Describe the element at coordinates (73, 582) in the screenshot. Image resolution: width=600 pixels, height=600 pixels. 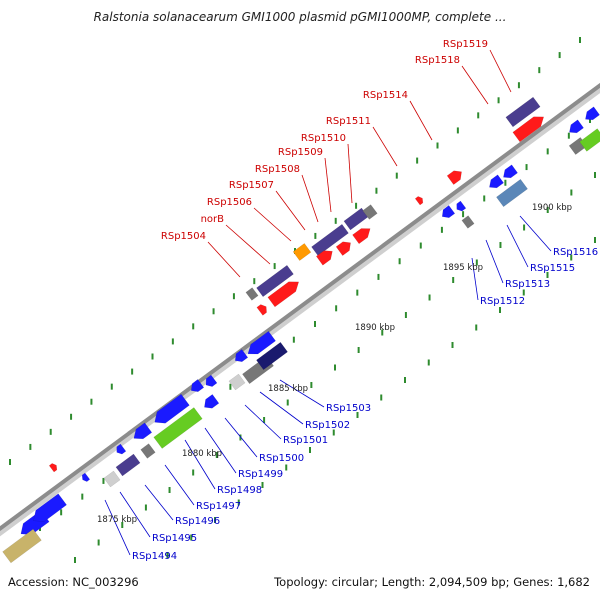
I see `accession-text: Accession: NC_003296` at that location.